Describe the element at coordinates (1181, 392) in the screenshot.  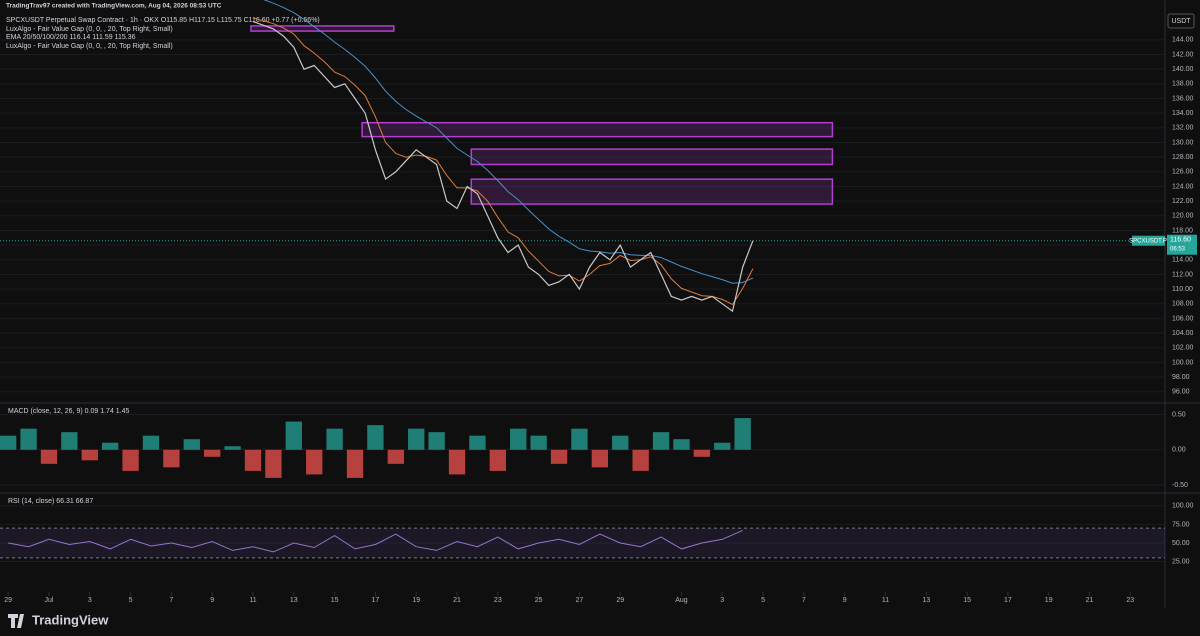
I see `y-tick-label: 96.00` at that location.